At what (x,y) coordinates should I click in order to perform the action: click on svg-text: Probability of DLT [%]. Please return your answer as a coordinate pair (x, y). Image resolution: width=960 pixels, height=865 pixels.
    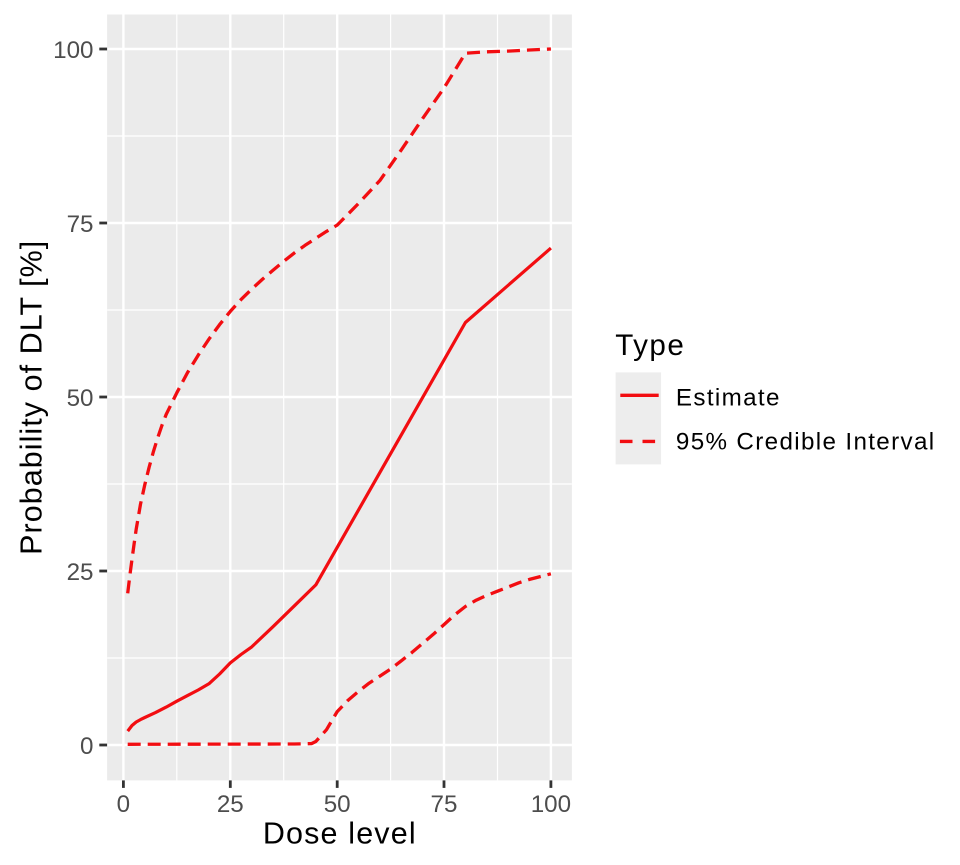
    Looking at the image, I should click on (32, 397).